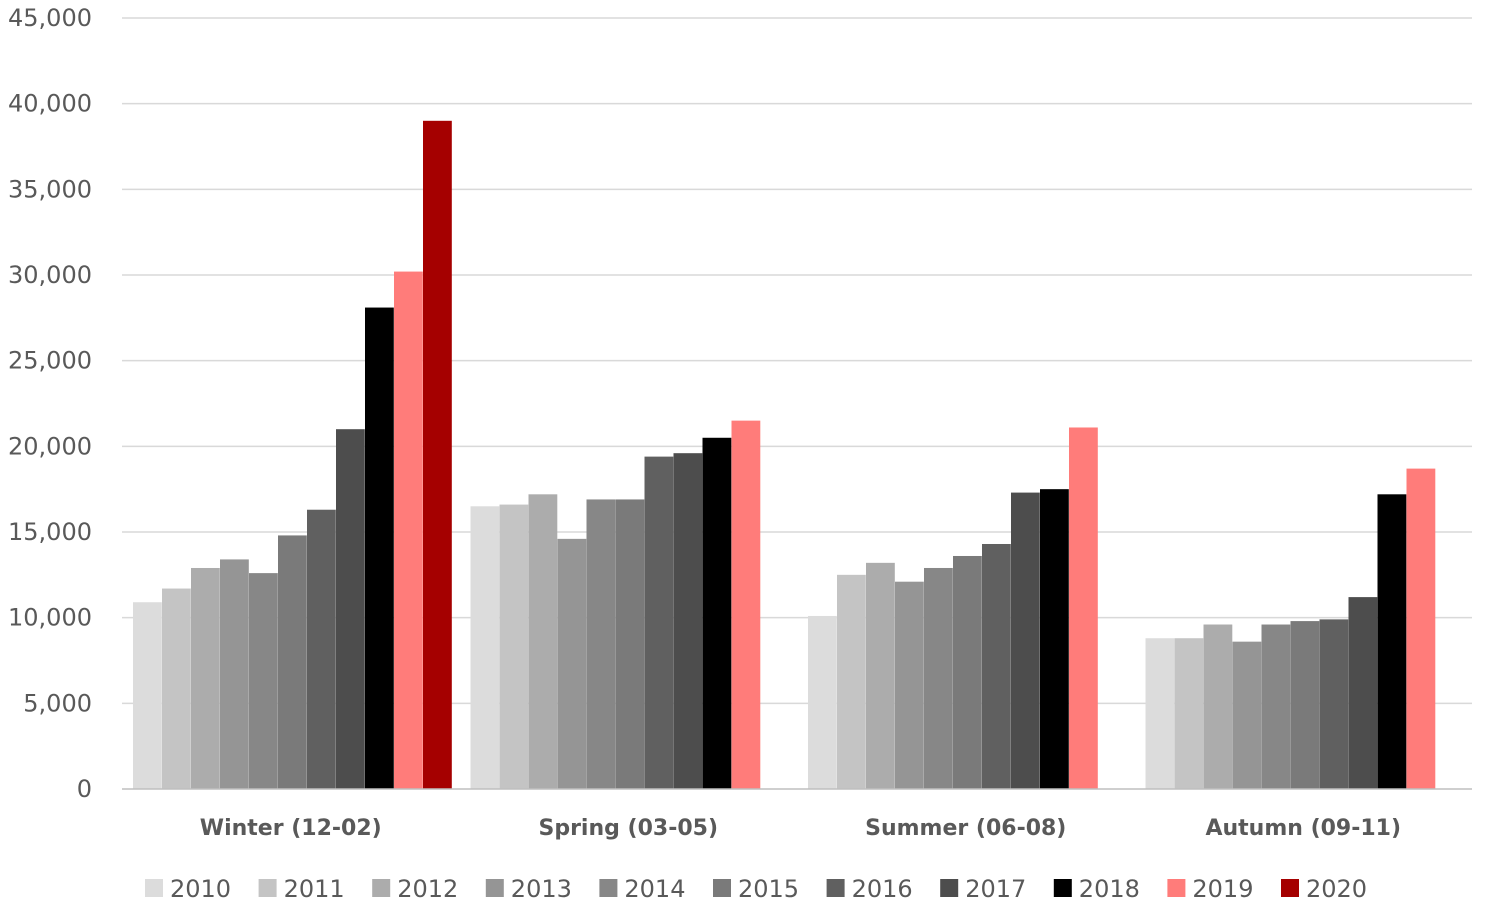 The image size is (1486, 903). What do you see at coordinates (50, 532) in the screenshot?
I see `y-tick-label: 15,000` at bounding box center [50, 532].